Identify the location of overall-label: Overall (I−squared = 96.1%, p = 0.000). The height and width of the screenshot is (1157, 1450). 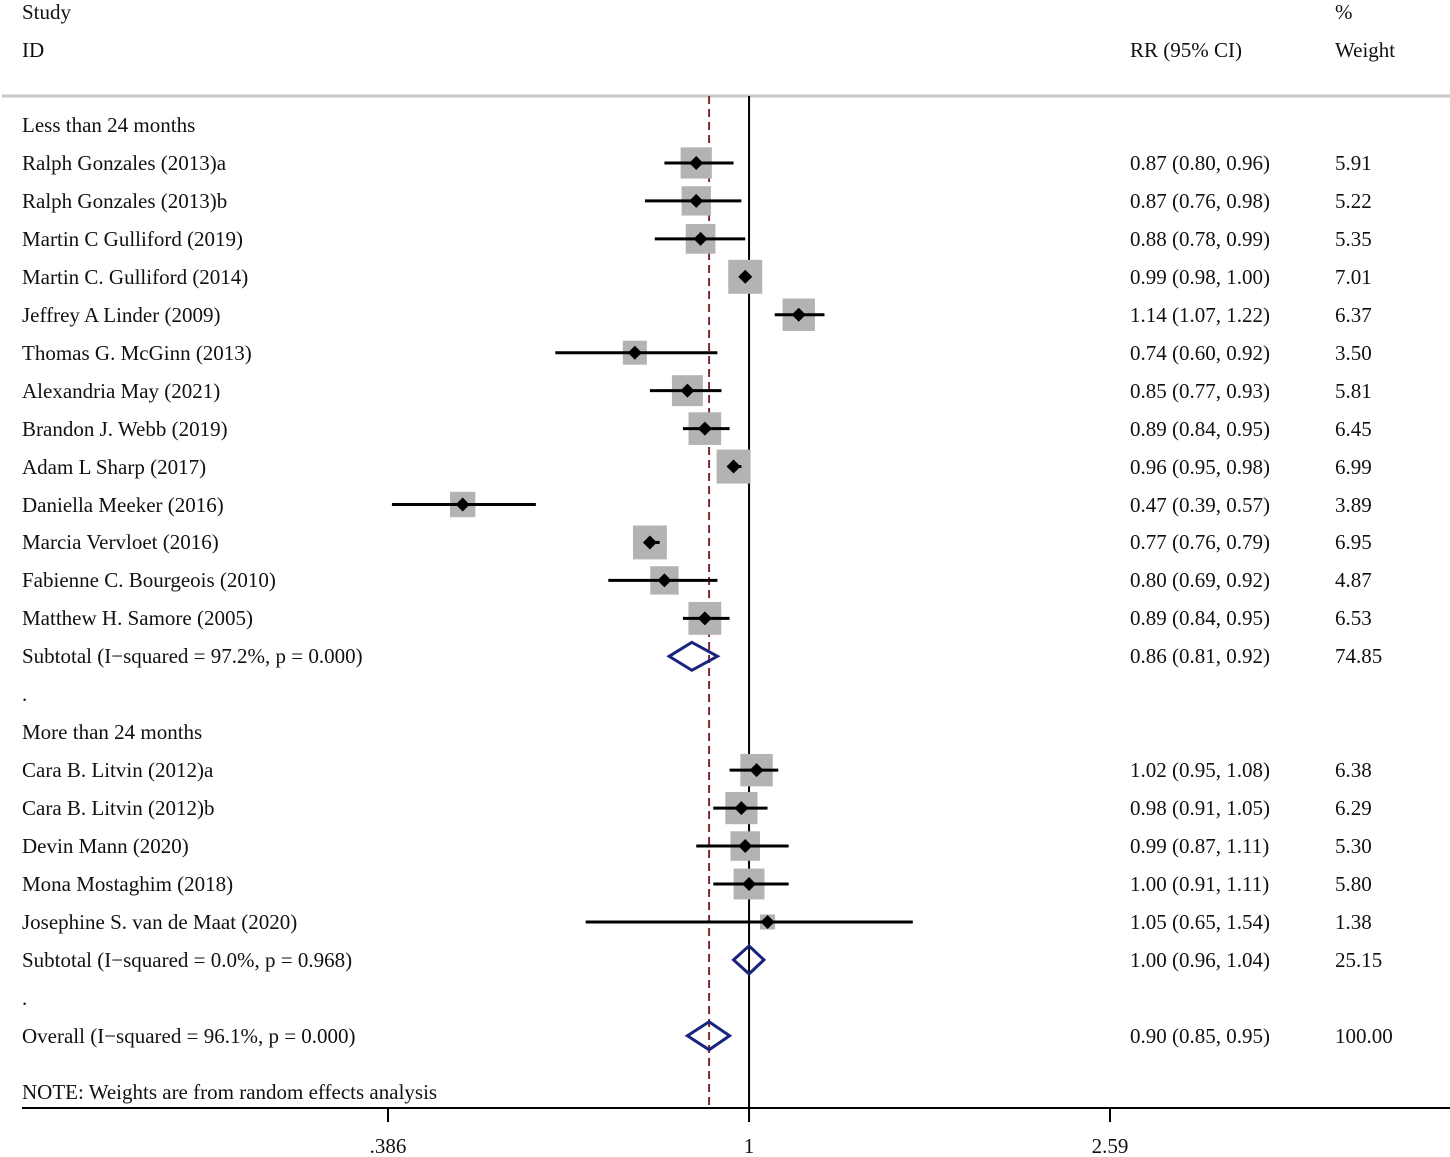
(189, 1035).